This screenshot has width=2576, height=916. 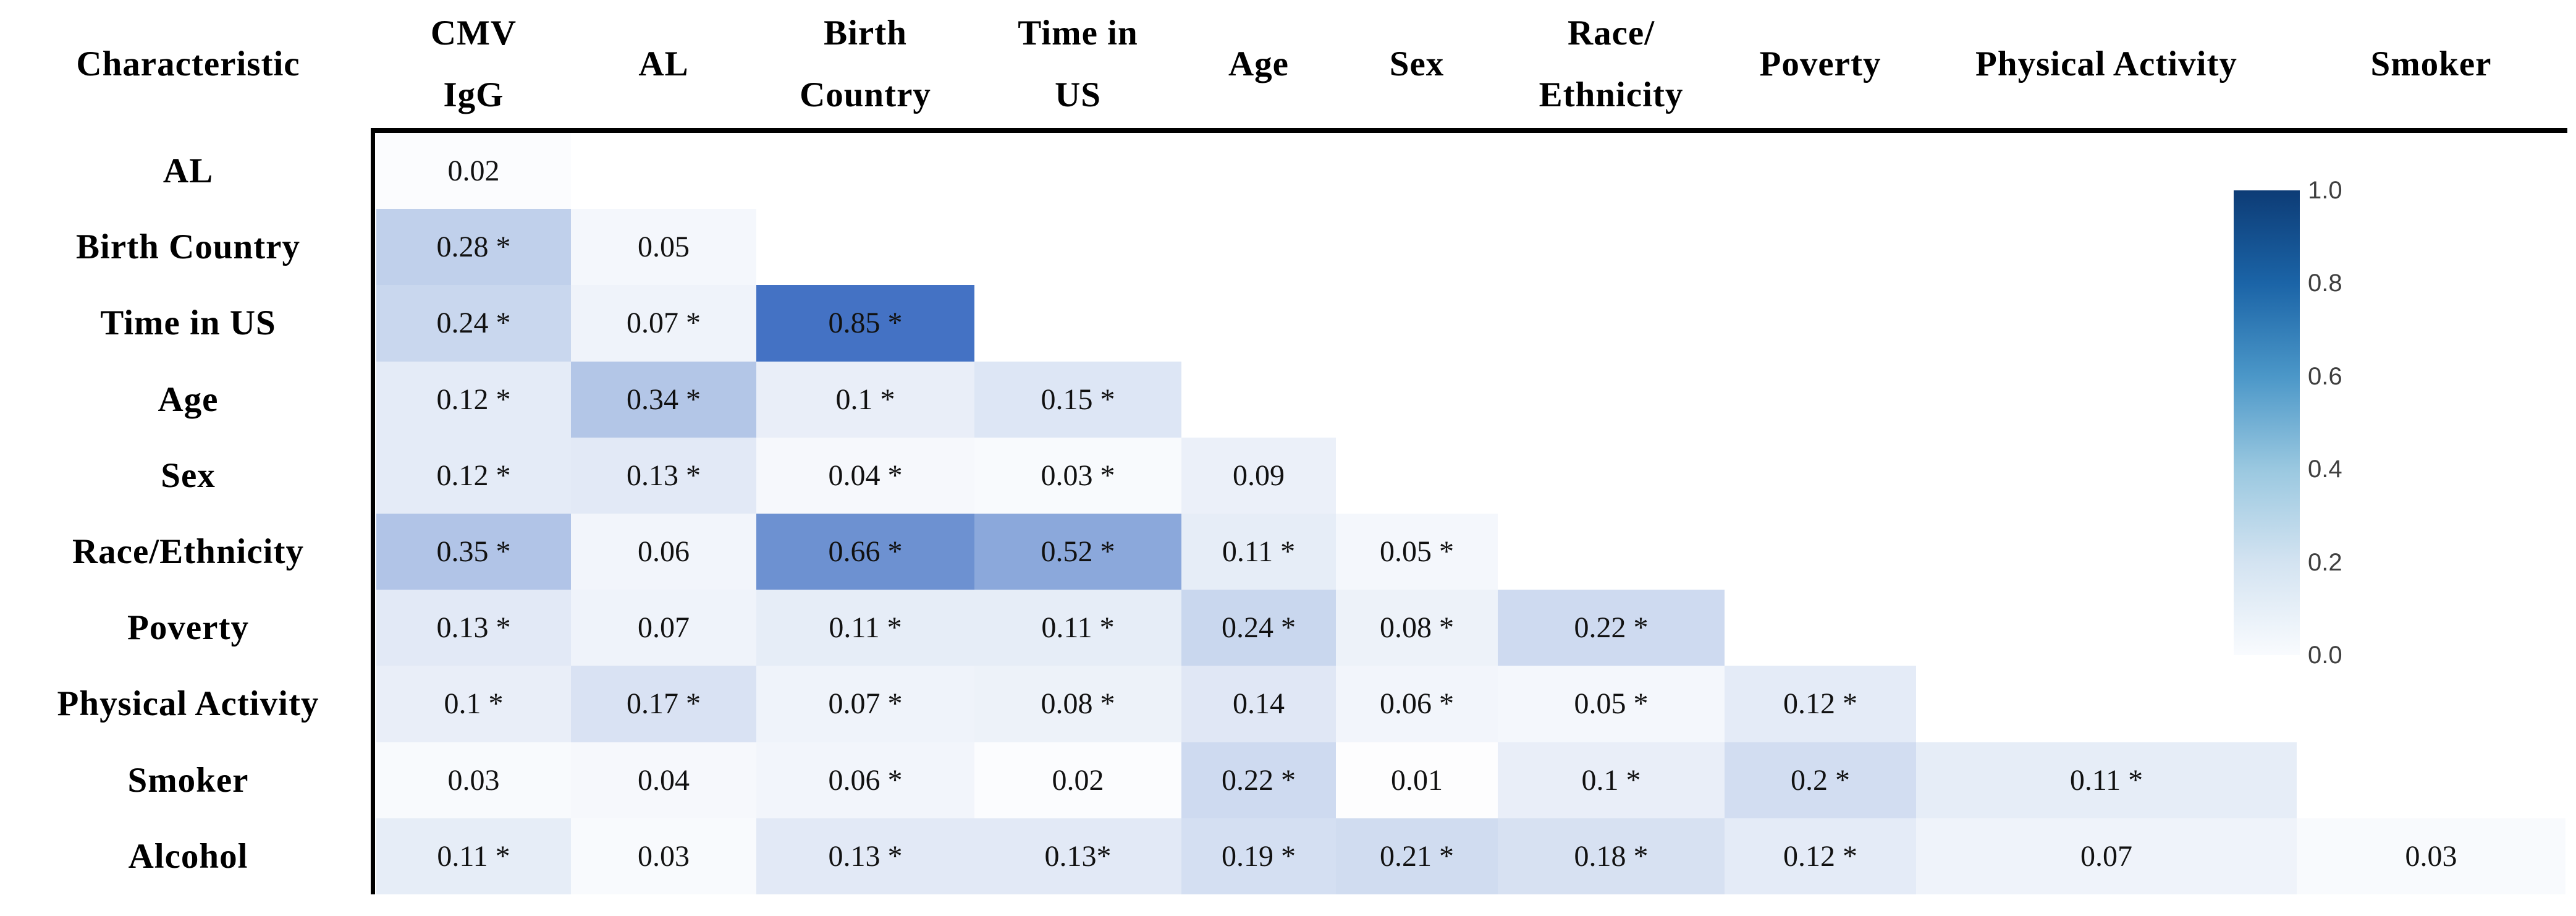 I want to click on row-label-age: Age, so click(x=188, y=399).